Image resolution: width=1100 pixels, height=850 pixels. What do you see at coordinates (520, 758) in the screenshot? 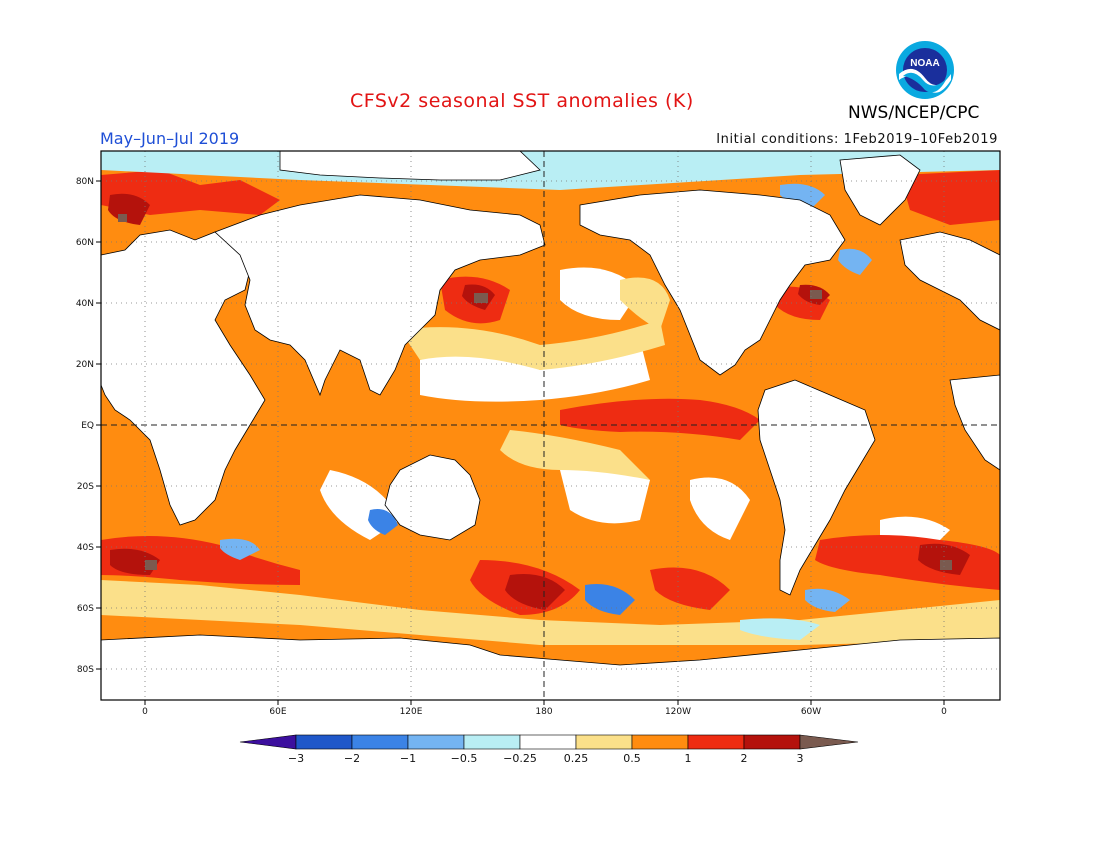
I see `colorbar-tick-label: −0.25` at bounding box center [520, 758].